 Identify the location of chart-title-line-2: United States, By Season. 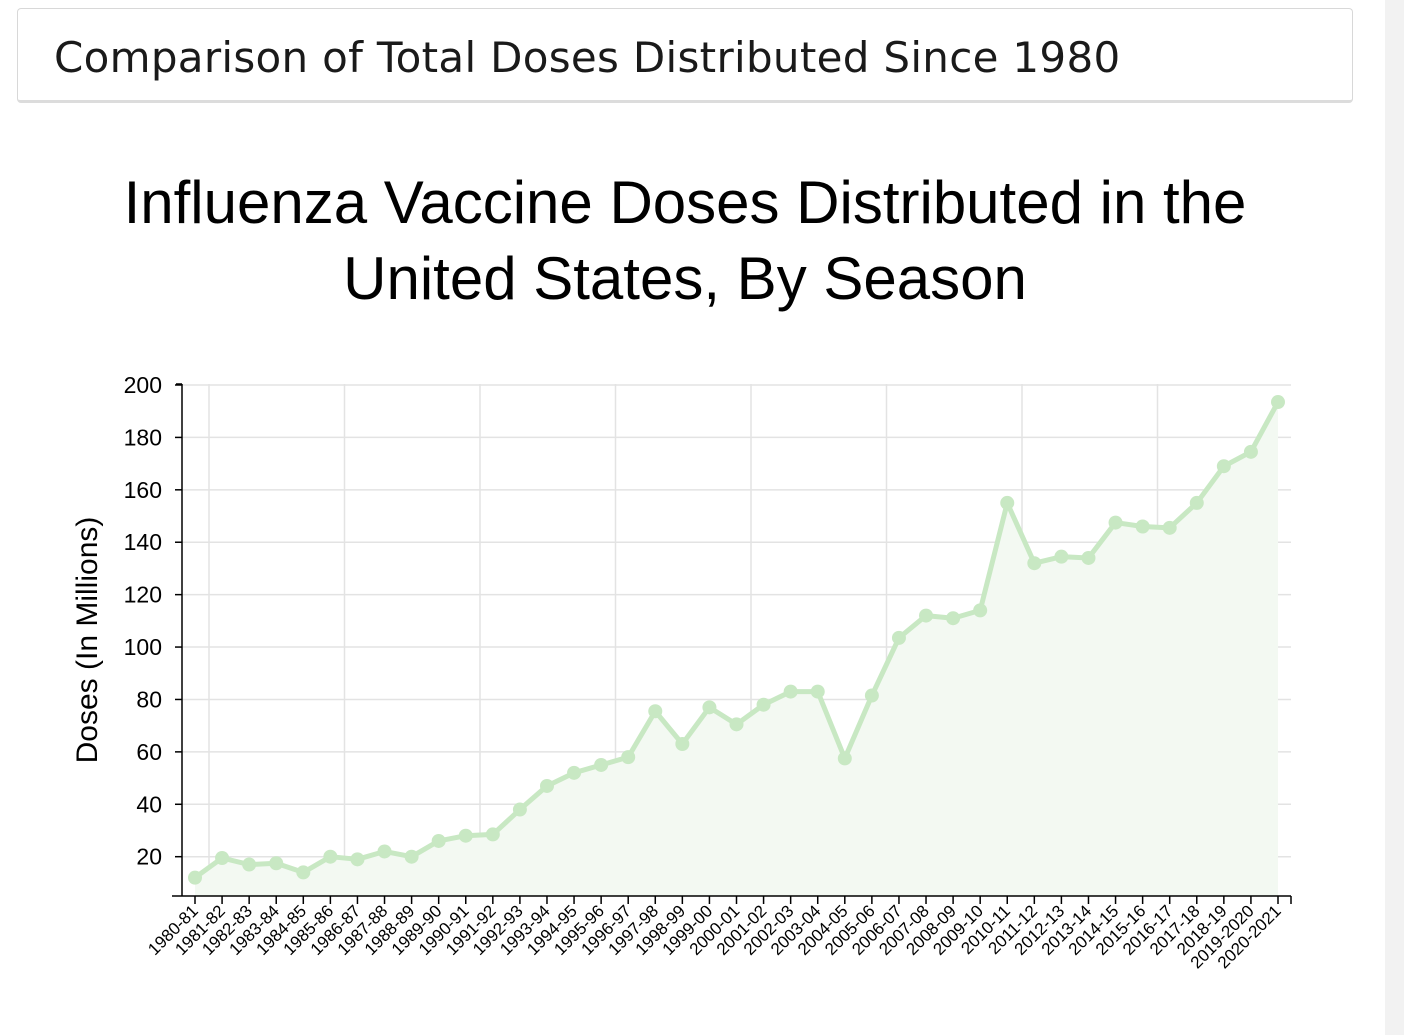
(685, 278).